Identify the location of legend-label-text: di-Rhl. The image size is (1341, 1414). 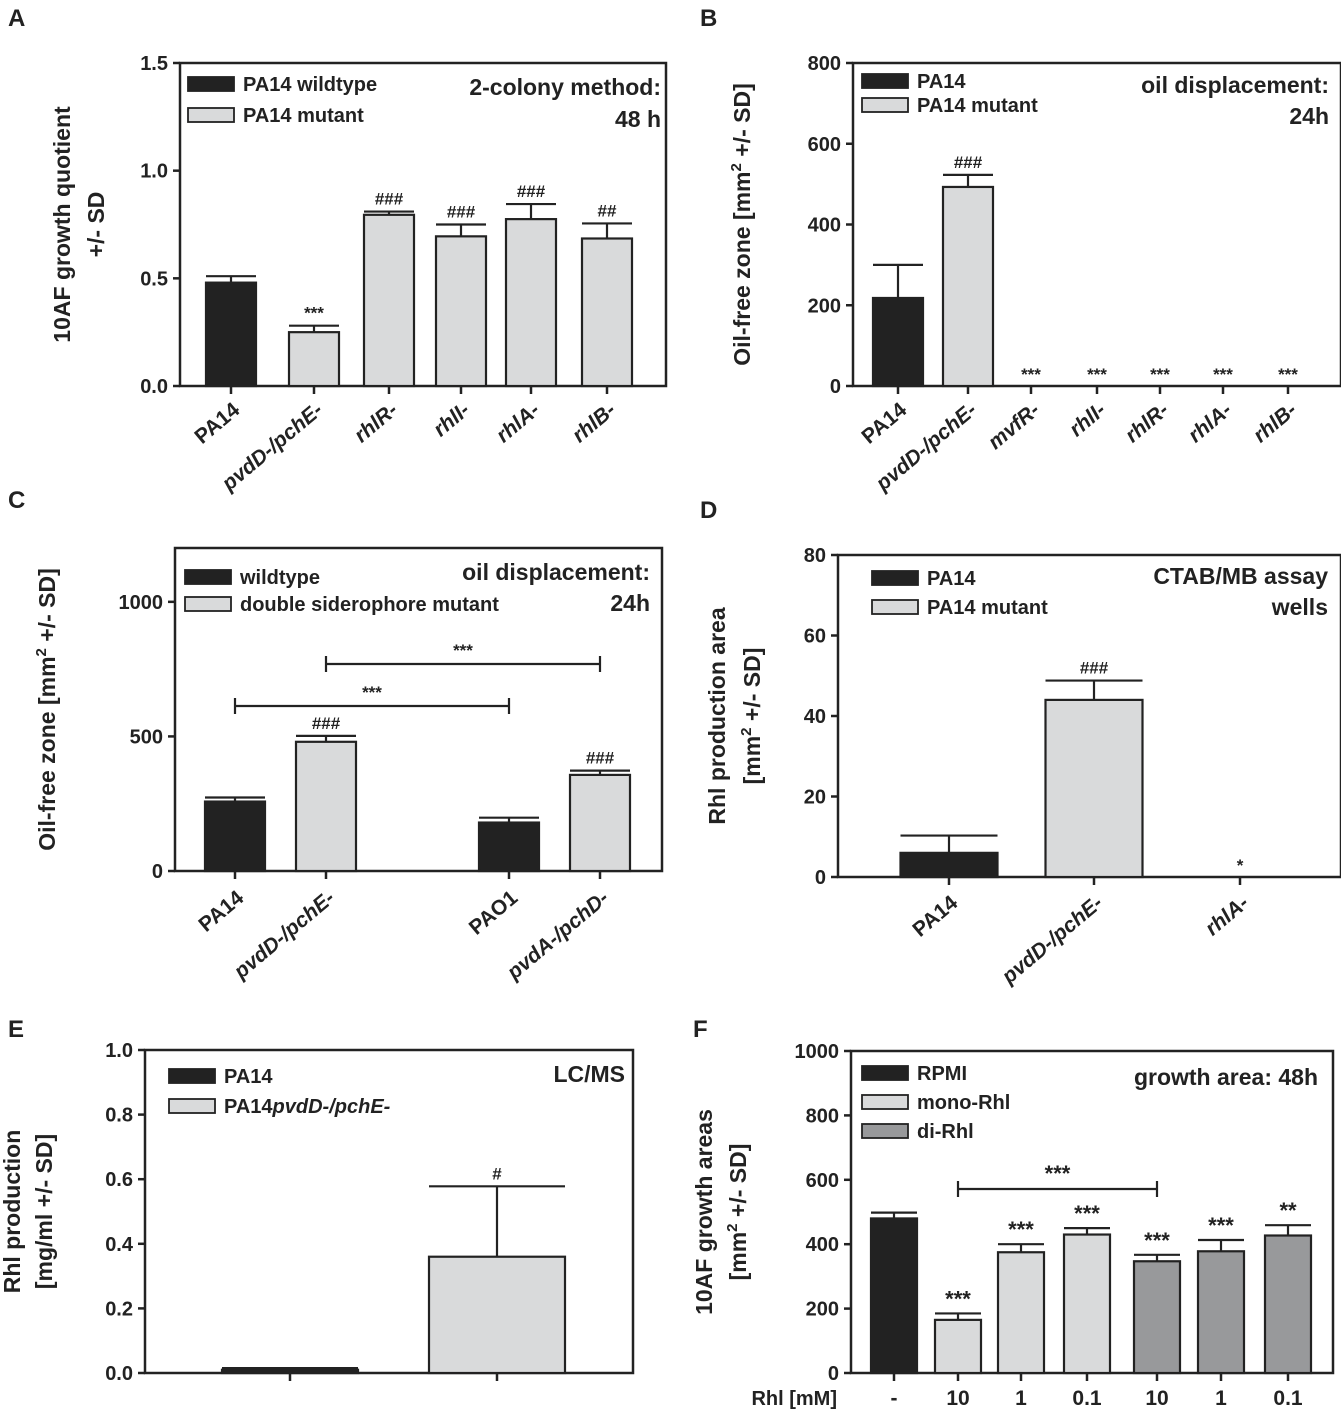
(945, 1132).